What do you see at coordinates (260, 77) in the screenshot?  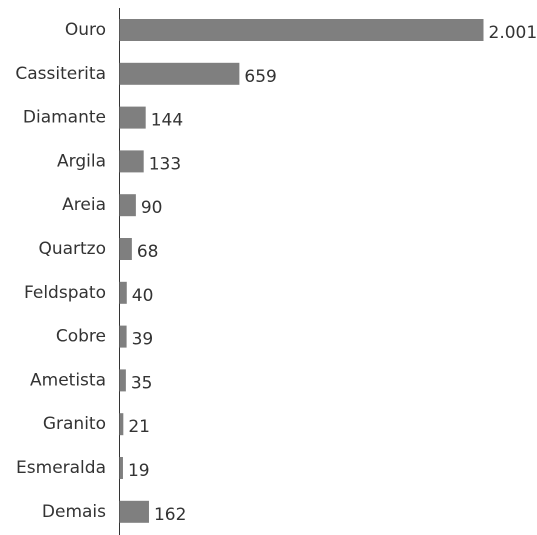 I see `value-label: 659` at bounding box center [260, 77].